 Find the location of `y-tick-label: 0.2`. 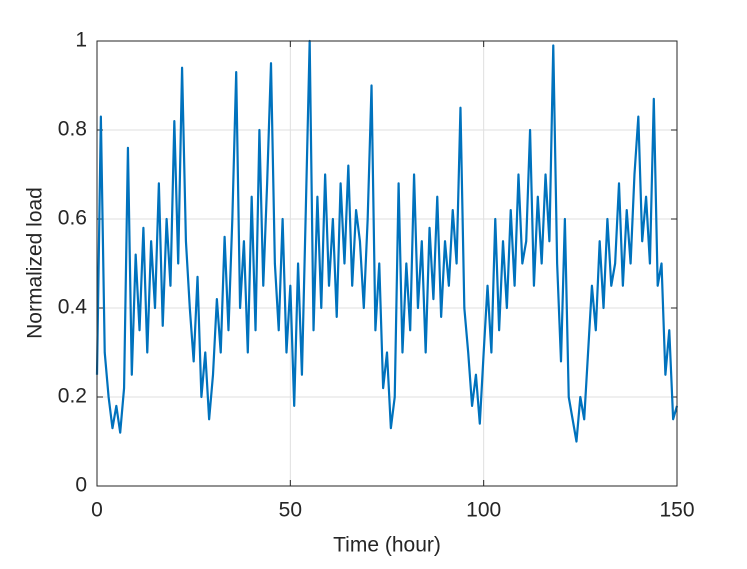

y-tick-label: 0.2 is located at coordinates (72, 396).